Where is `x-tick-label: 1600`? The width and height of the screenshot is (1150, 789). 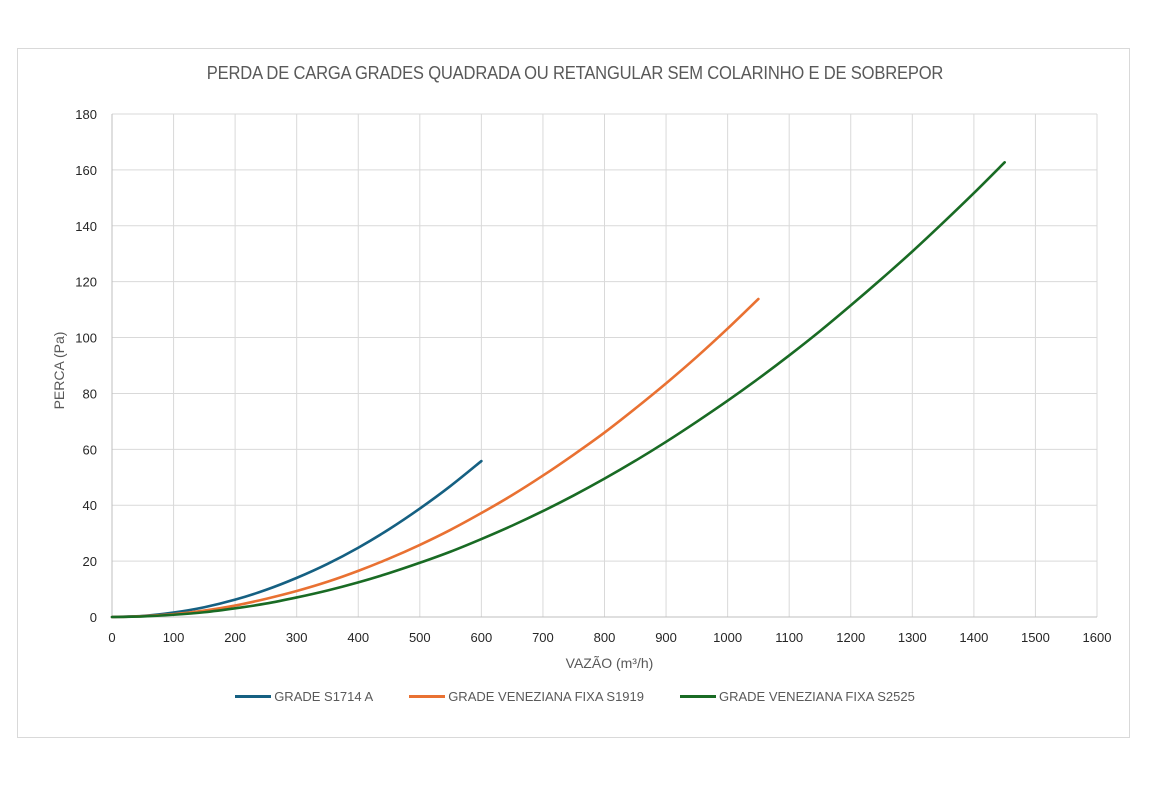 x-tick-label: 1600 is located at coordinates (1097, 637).